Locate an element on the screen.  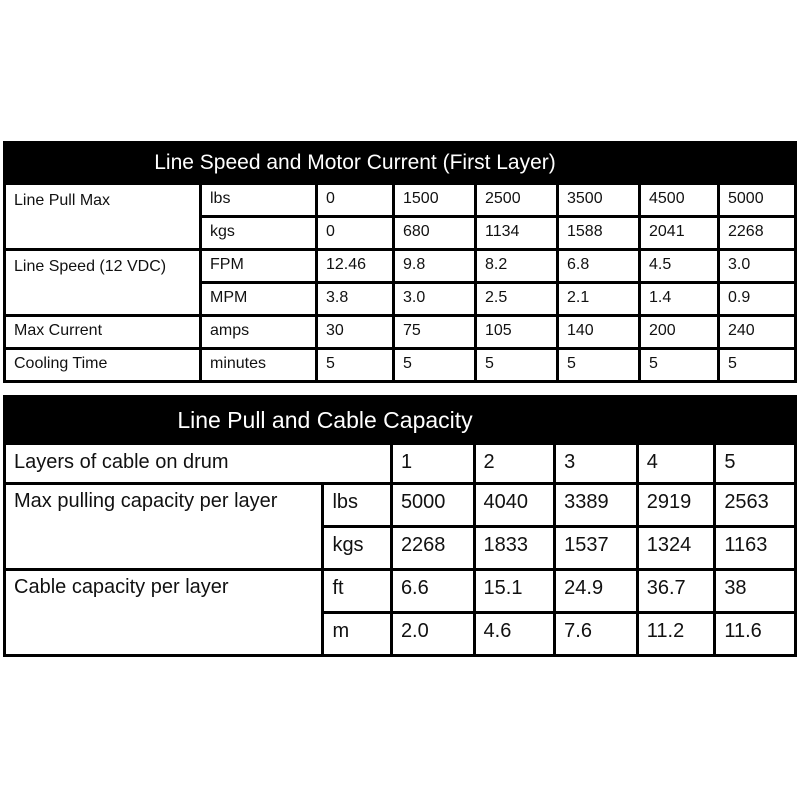
table-row: MPM 3.8 3.0 2.5 2.1 1.4 0.9 is located at coordinates (400, 299).